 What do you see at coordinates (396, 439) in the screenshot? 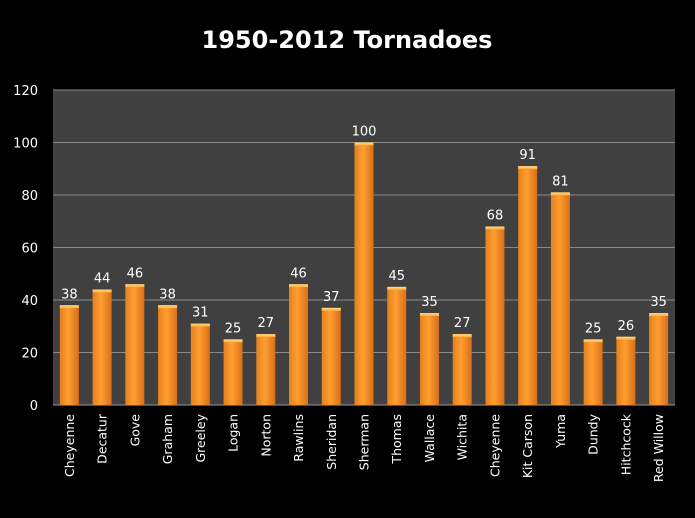
I see `x-tick-label: Thomas` at bounding box center [396, 439].